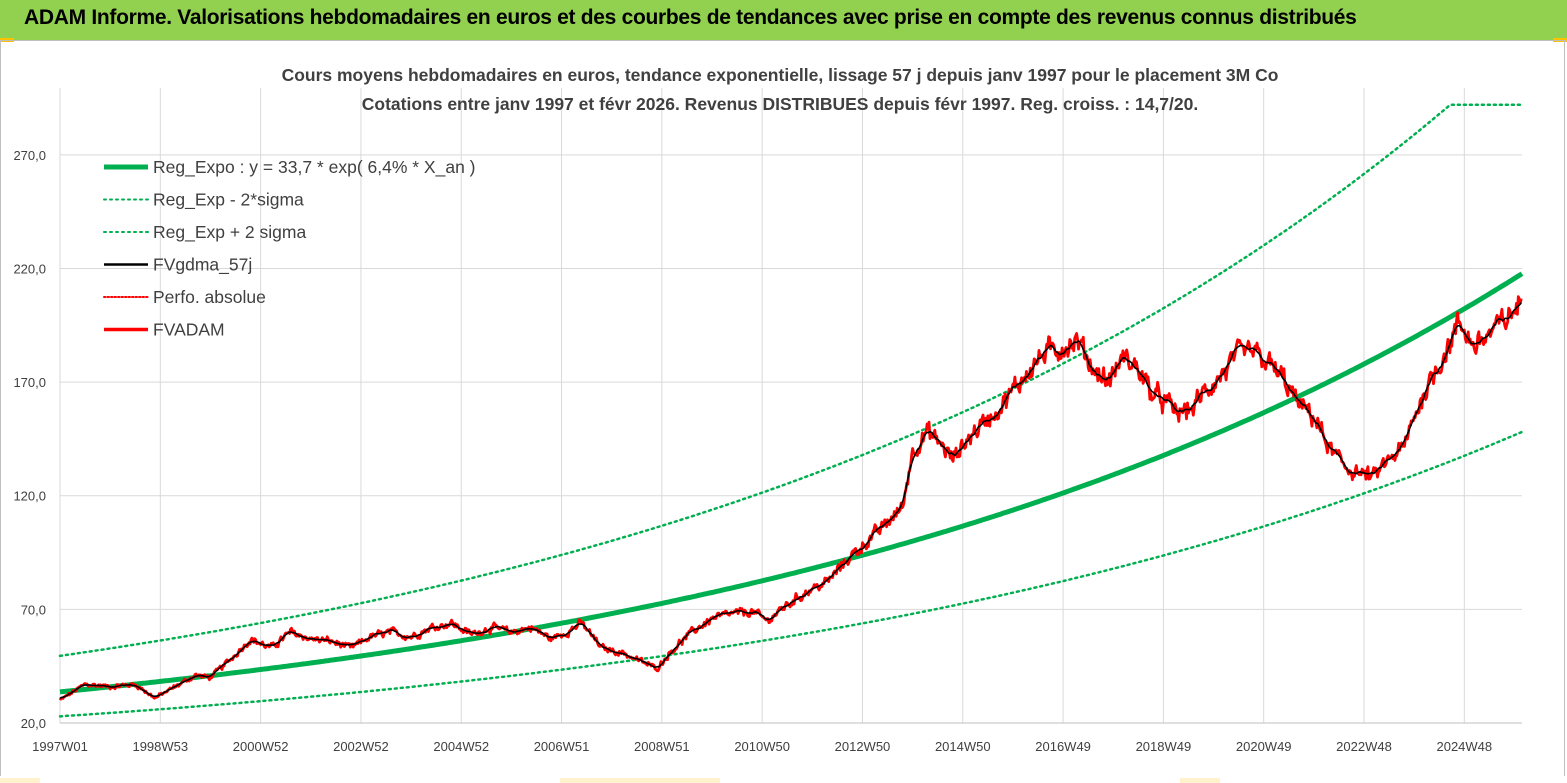 The width and height of the screenshot is (1567, 783). I want to click on legend-label: Perfo. absolue, so click(209, 297).